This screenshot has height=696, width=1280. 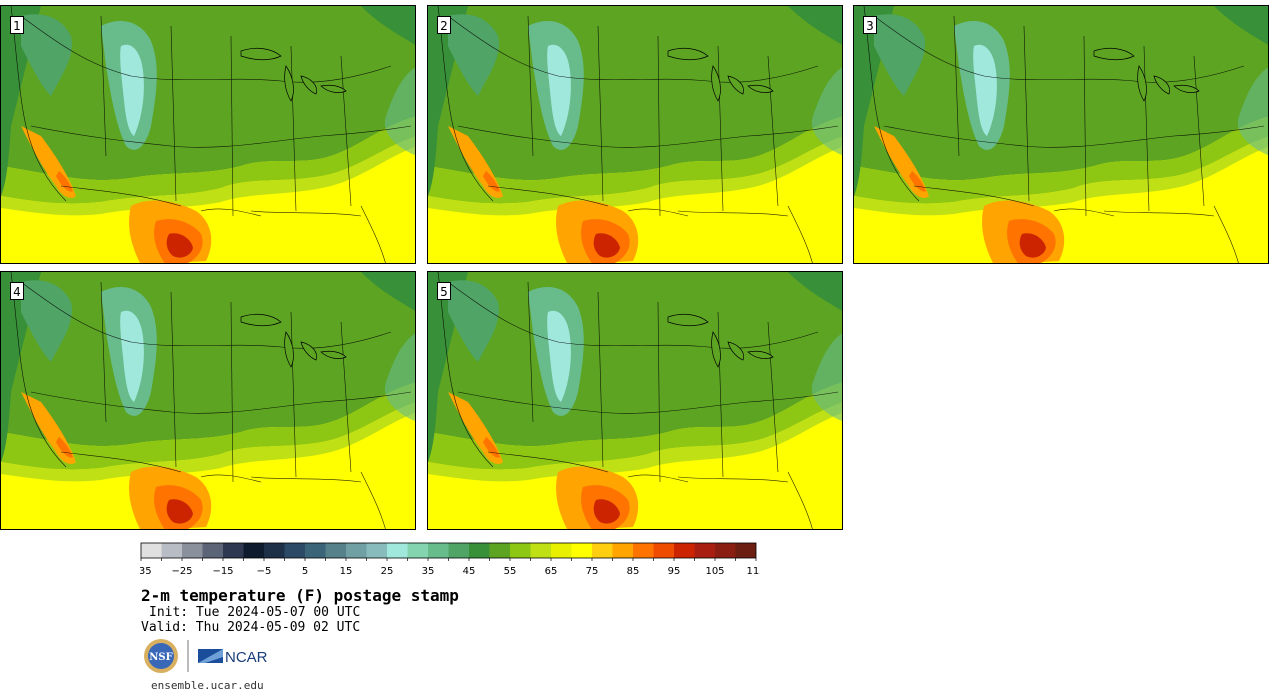 What do you see at coordinates (870, 25) in the screenshot?
I see `panel-number: 3` at bounding box center [870, 25].